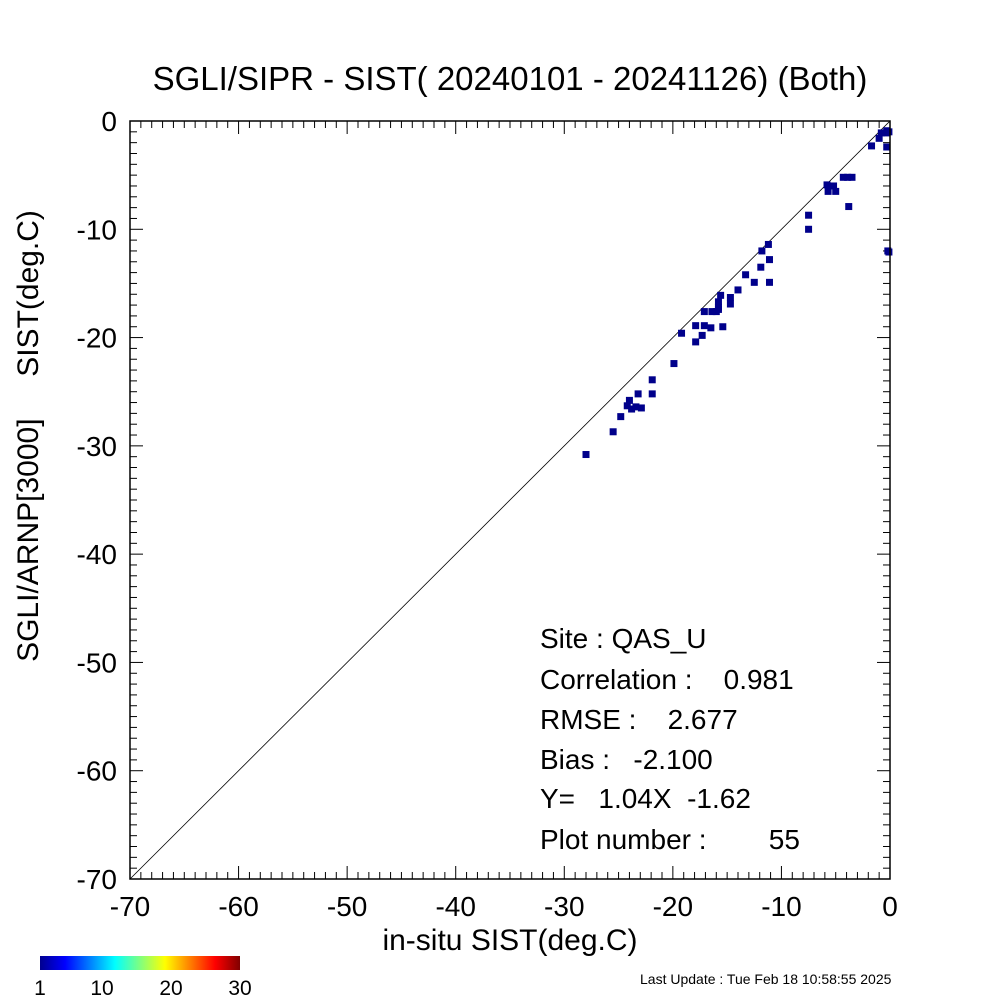 The image size is (1000, 1000). I want to click on x-tick-label: -30, so click(564, 906).